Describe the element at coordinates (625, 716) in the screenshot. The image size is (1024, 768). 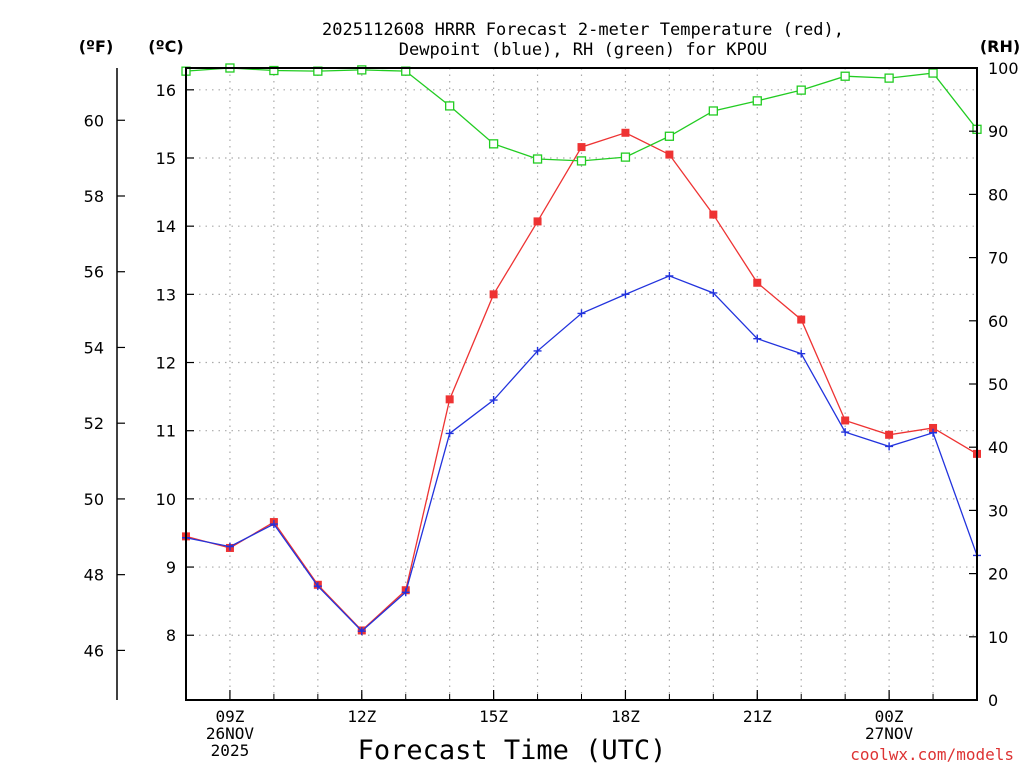
I see `x-tick-label: 18Z` at that location.